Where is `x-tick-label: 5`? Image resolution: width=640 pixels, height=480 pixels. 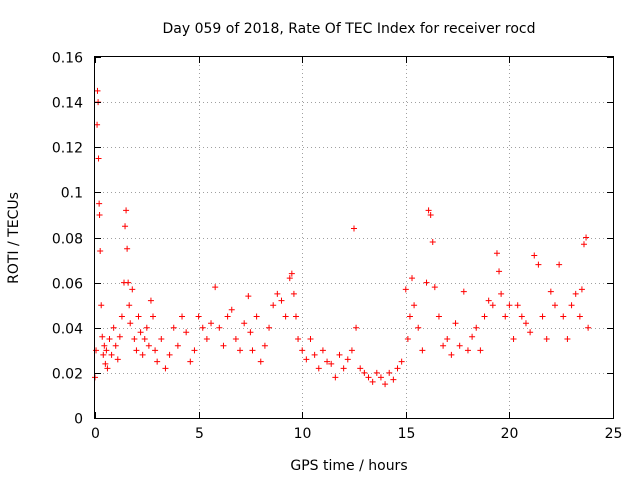
x-tick-label: 5 is located at coordinates (199, 434).